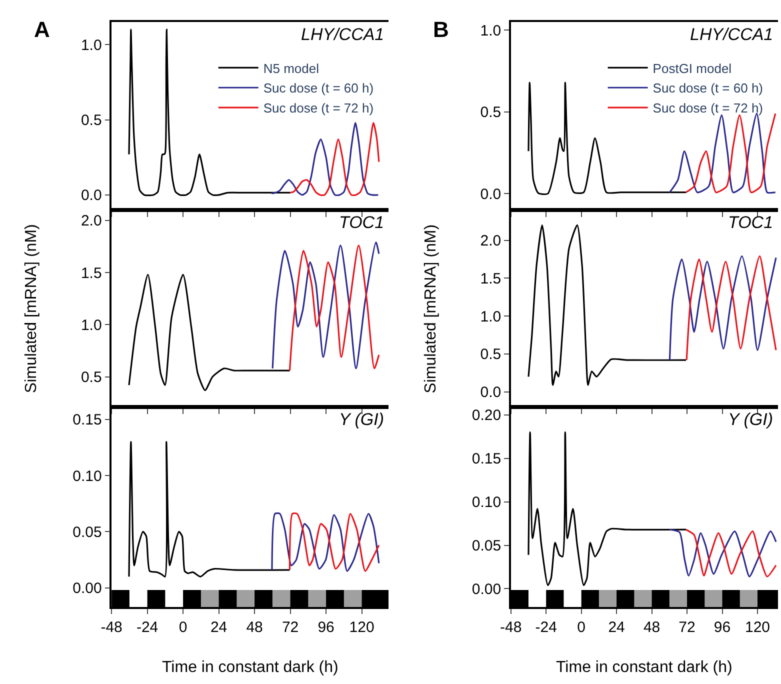  Describe the element at coordinates (441, 29) in the screenshot. I see `text: B` at that location.